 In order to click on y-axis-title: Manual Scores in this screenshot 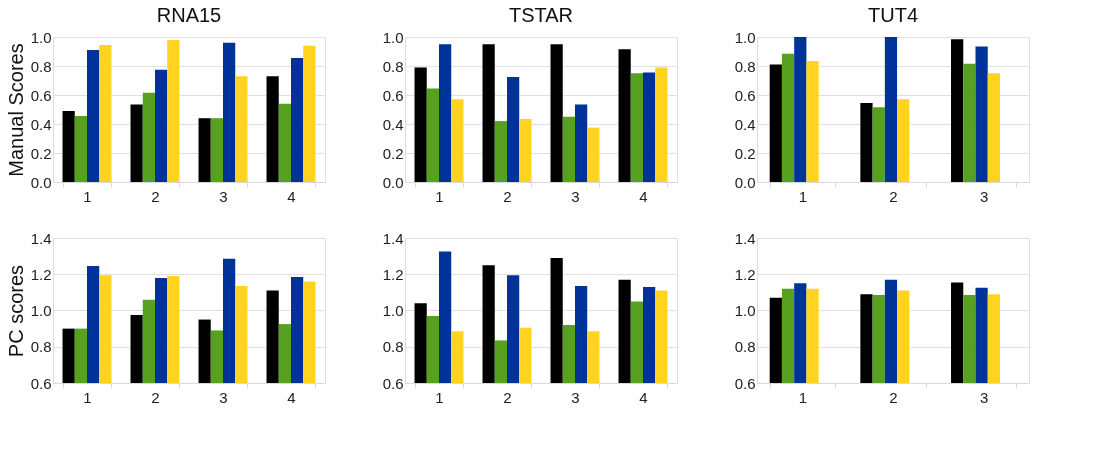, I will do `click(15, 110)`.